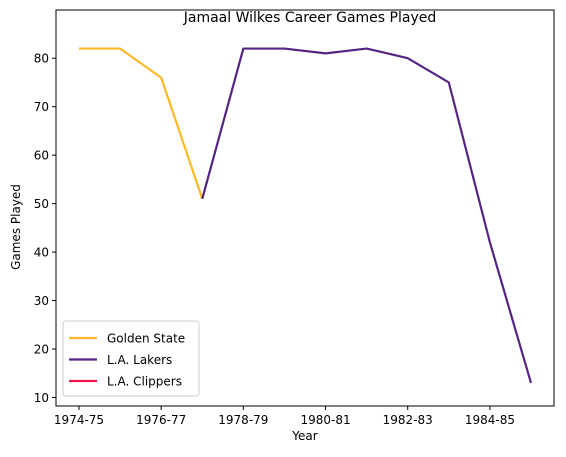 This screenshot has height=457, width=566. I want to click on series-line-golden-state, so click(140, 124).